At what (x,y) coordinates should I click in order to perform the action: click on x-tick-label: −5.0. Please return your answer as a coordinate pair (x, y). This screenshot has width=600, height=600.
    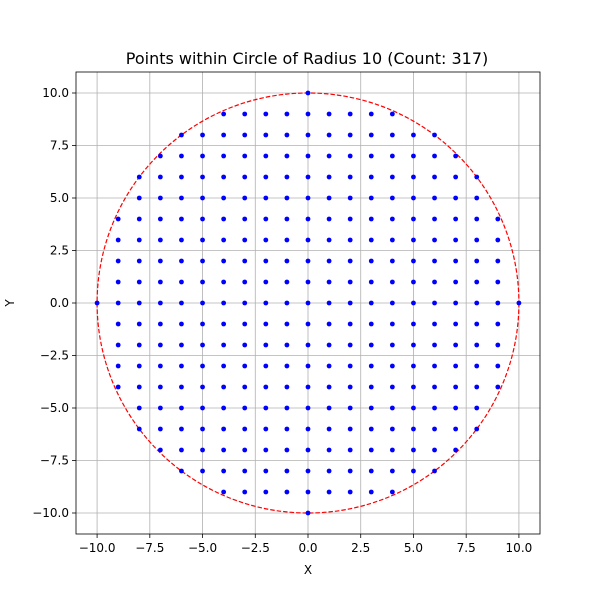
    Looking at the image, I should click on (202, 548).